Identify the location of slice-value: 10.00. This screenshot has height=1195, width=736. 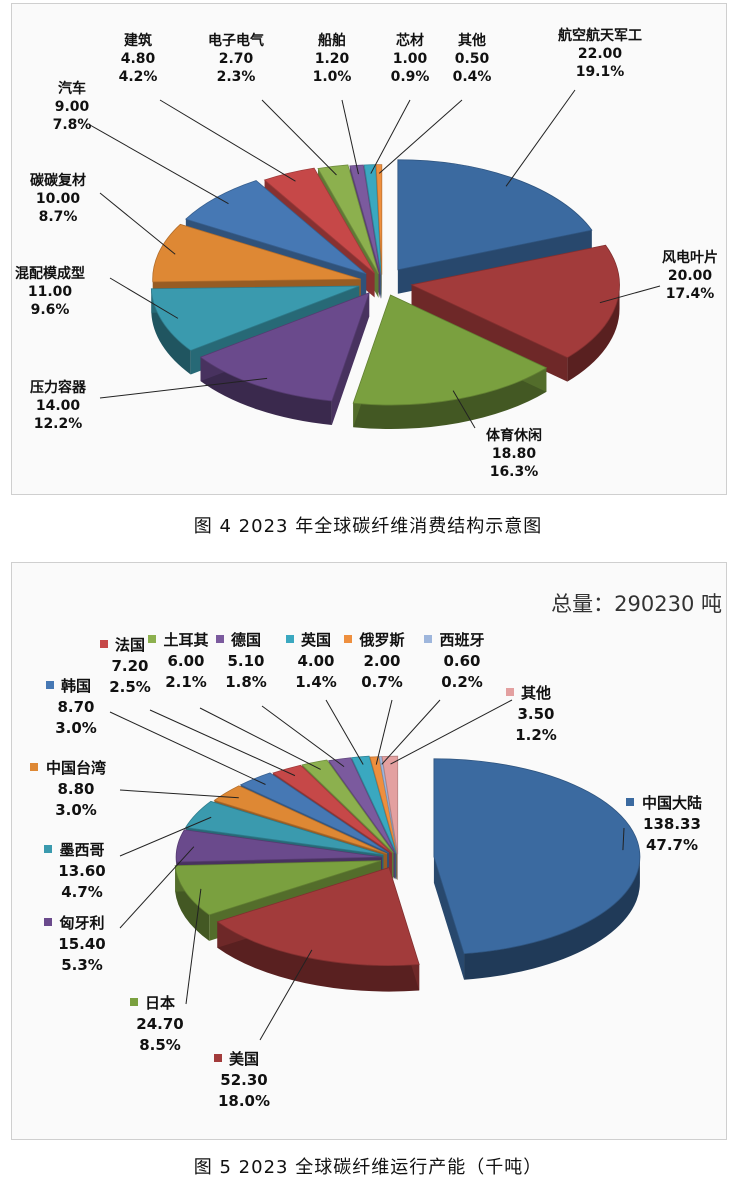
(58, 199).